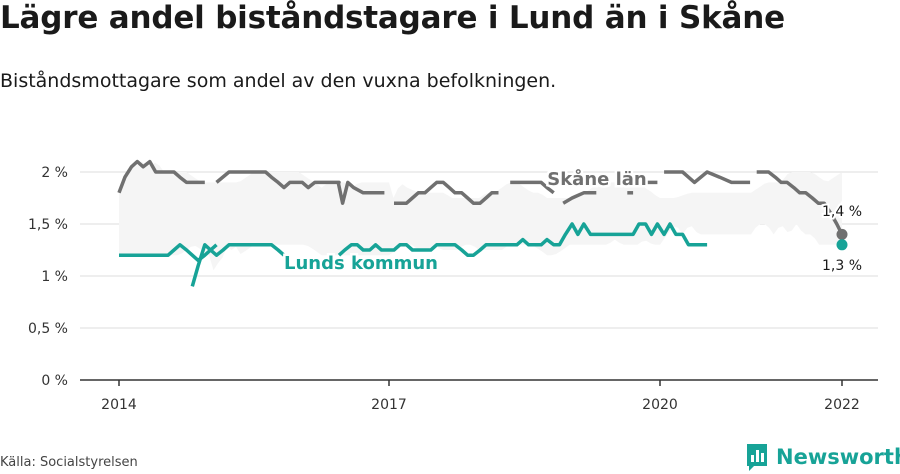 This screenshot has width=900, height=474. I want to click on skane-series-label: Skåne län, so click(597, 179).